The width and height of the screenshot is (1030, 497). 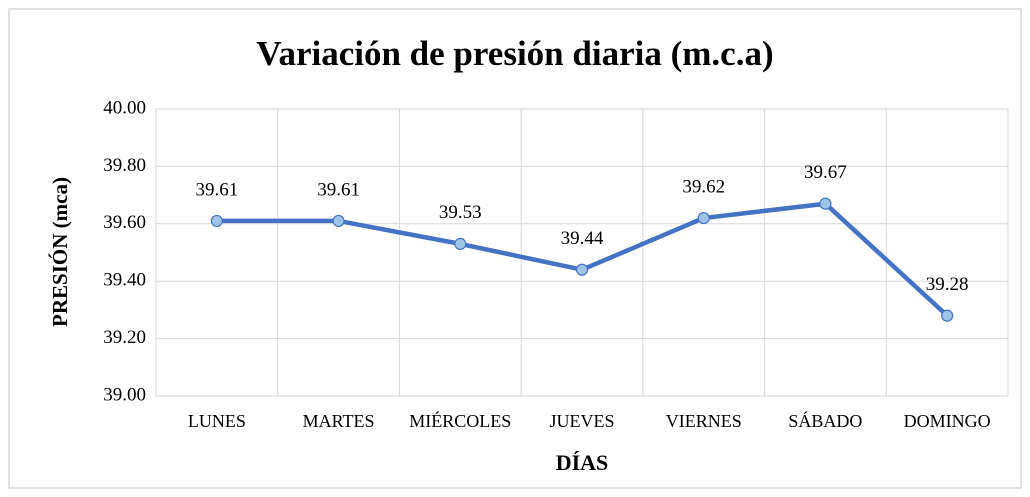 I want to click on y-tick-label: 39.00, so click(x=124, y=394).